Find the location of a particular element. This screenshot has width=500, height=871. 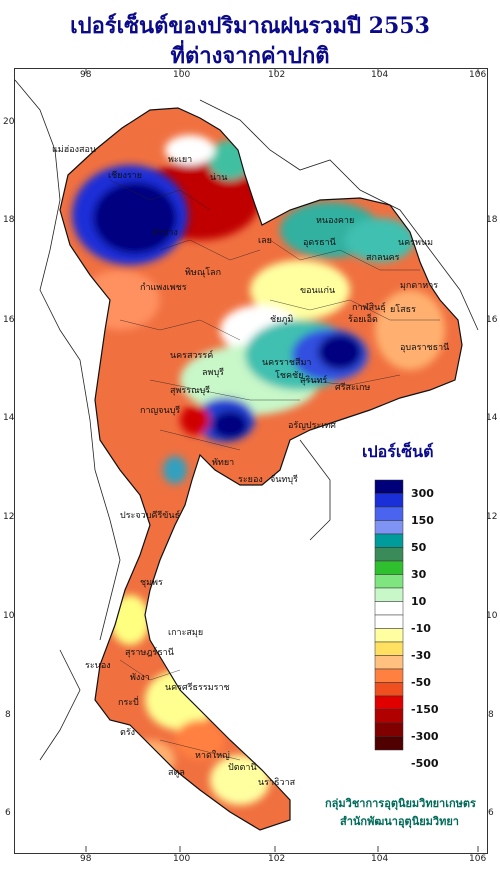

place-label: นราธิวาส is located at coordinates (277, 783).